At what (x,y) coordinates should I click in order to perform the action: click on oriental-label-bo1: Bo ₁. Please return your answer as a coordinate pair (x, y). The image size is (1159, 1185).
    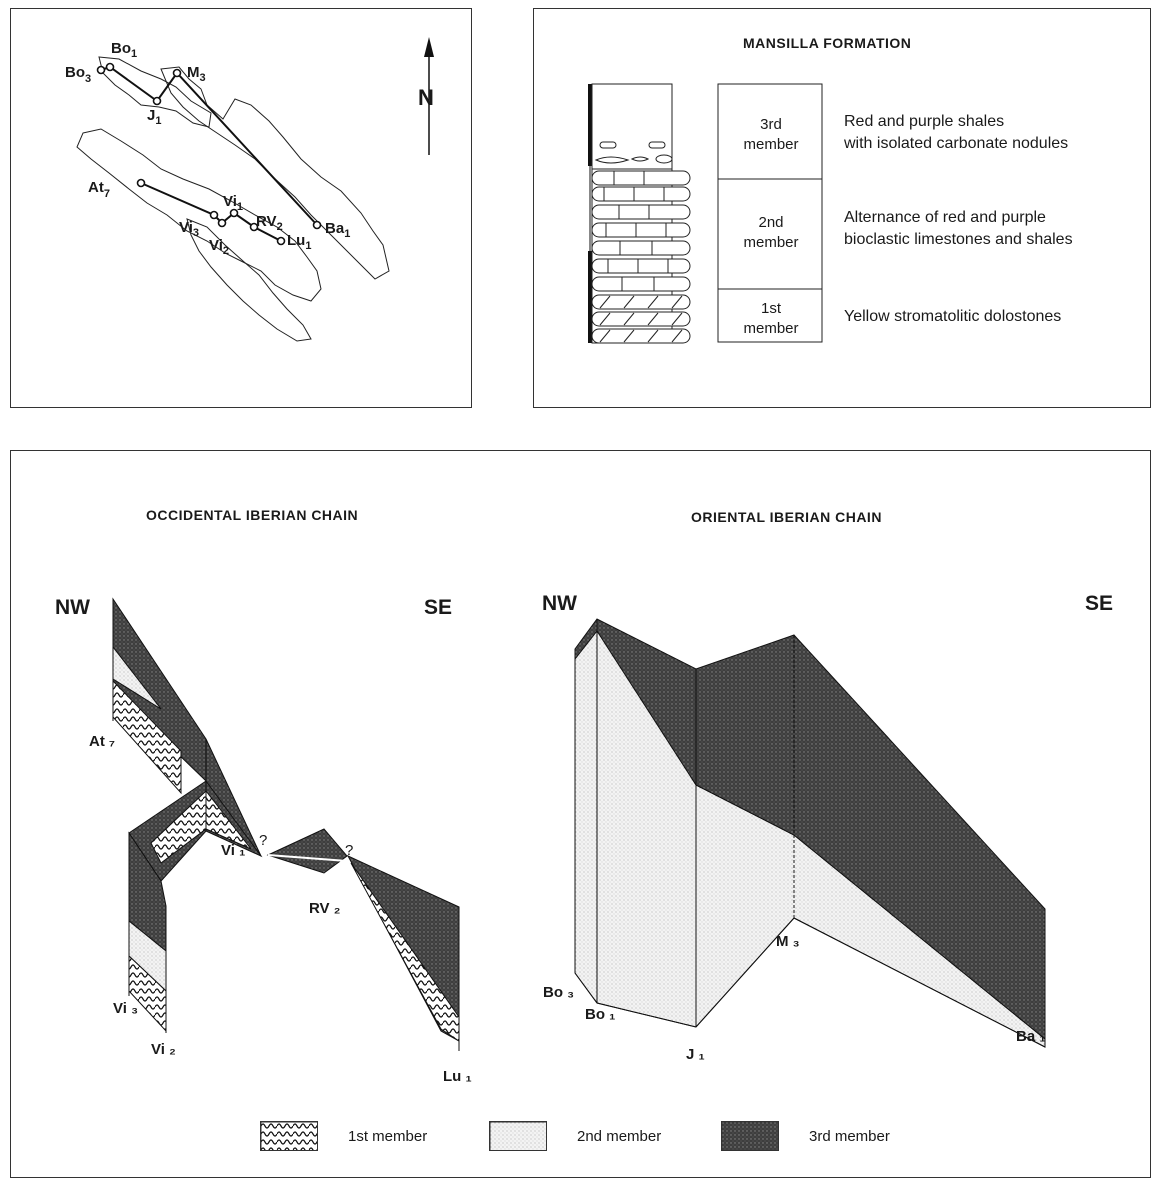
    Looking at the image, I should click on (600, 1014).